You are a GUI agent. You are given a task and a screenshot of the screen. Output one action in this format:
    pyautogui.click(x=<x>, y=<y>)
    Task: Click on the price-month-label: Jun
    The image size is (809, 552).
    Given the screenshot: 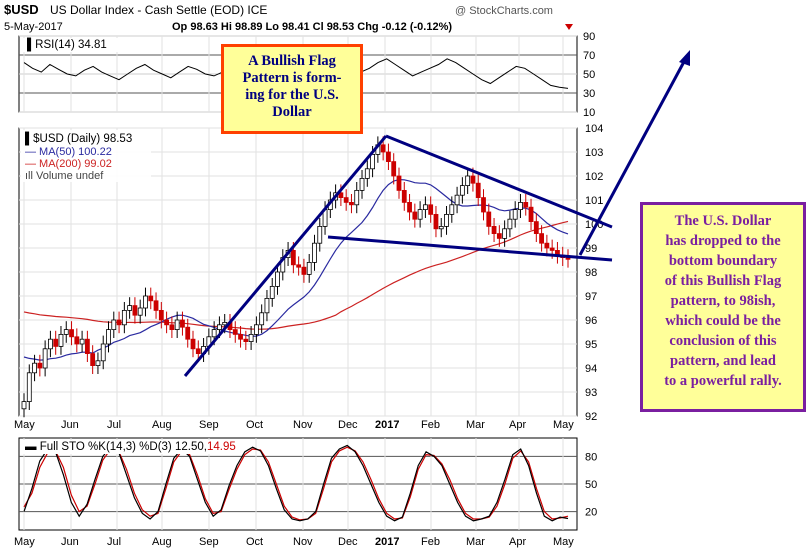 What is the action you would take?
    pyautogui.click(x=70, y=425)
    